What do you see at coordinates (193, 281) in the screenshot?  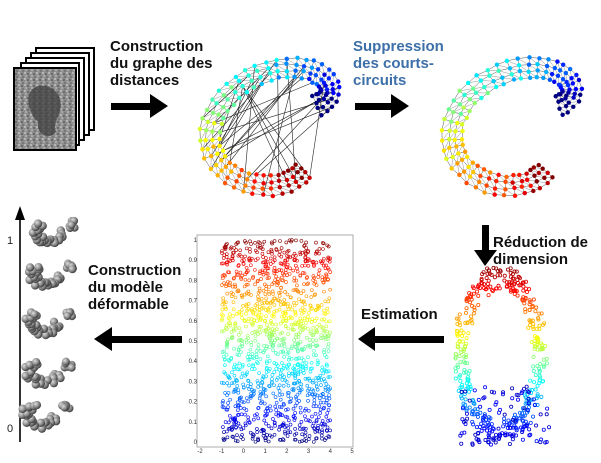 I see `scatter-y-tick-label: 0.8` at bounding box center [193, 281].